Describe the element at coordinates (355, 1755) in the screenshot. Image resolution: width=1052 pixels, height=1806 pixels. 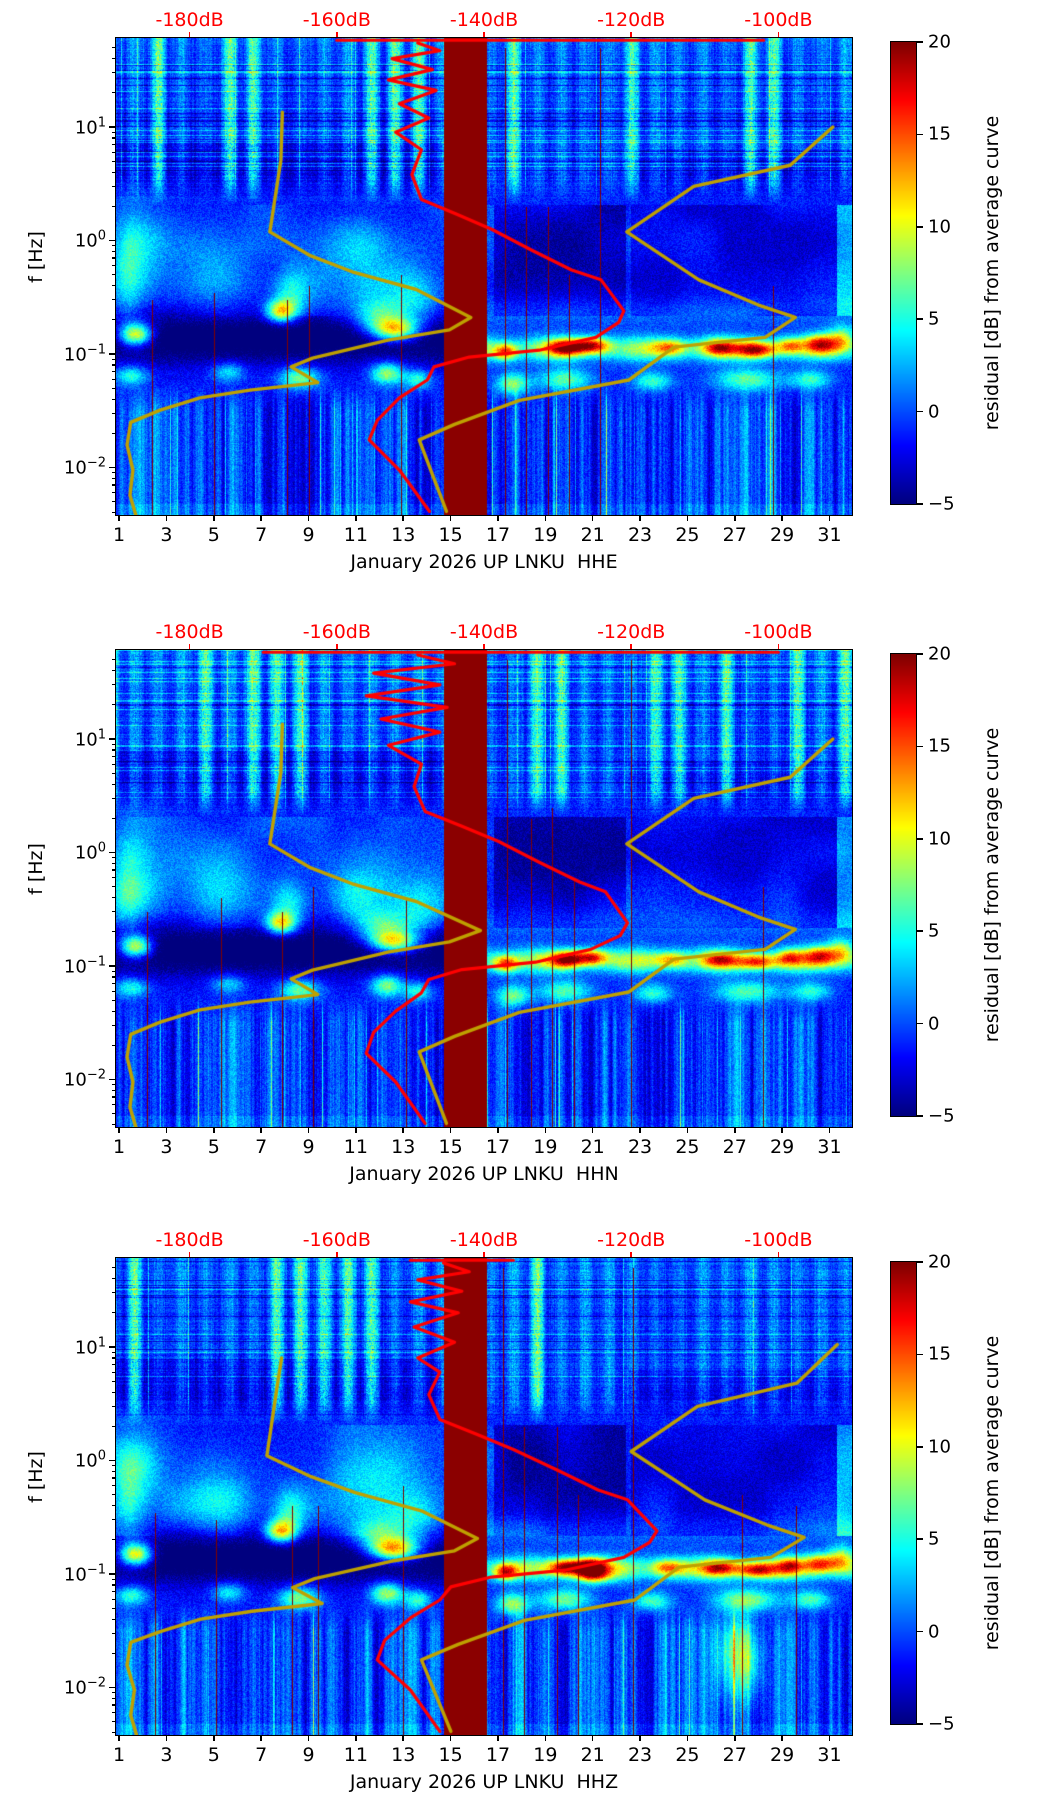
I see `x-axis-tick-label: 11` at that location.